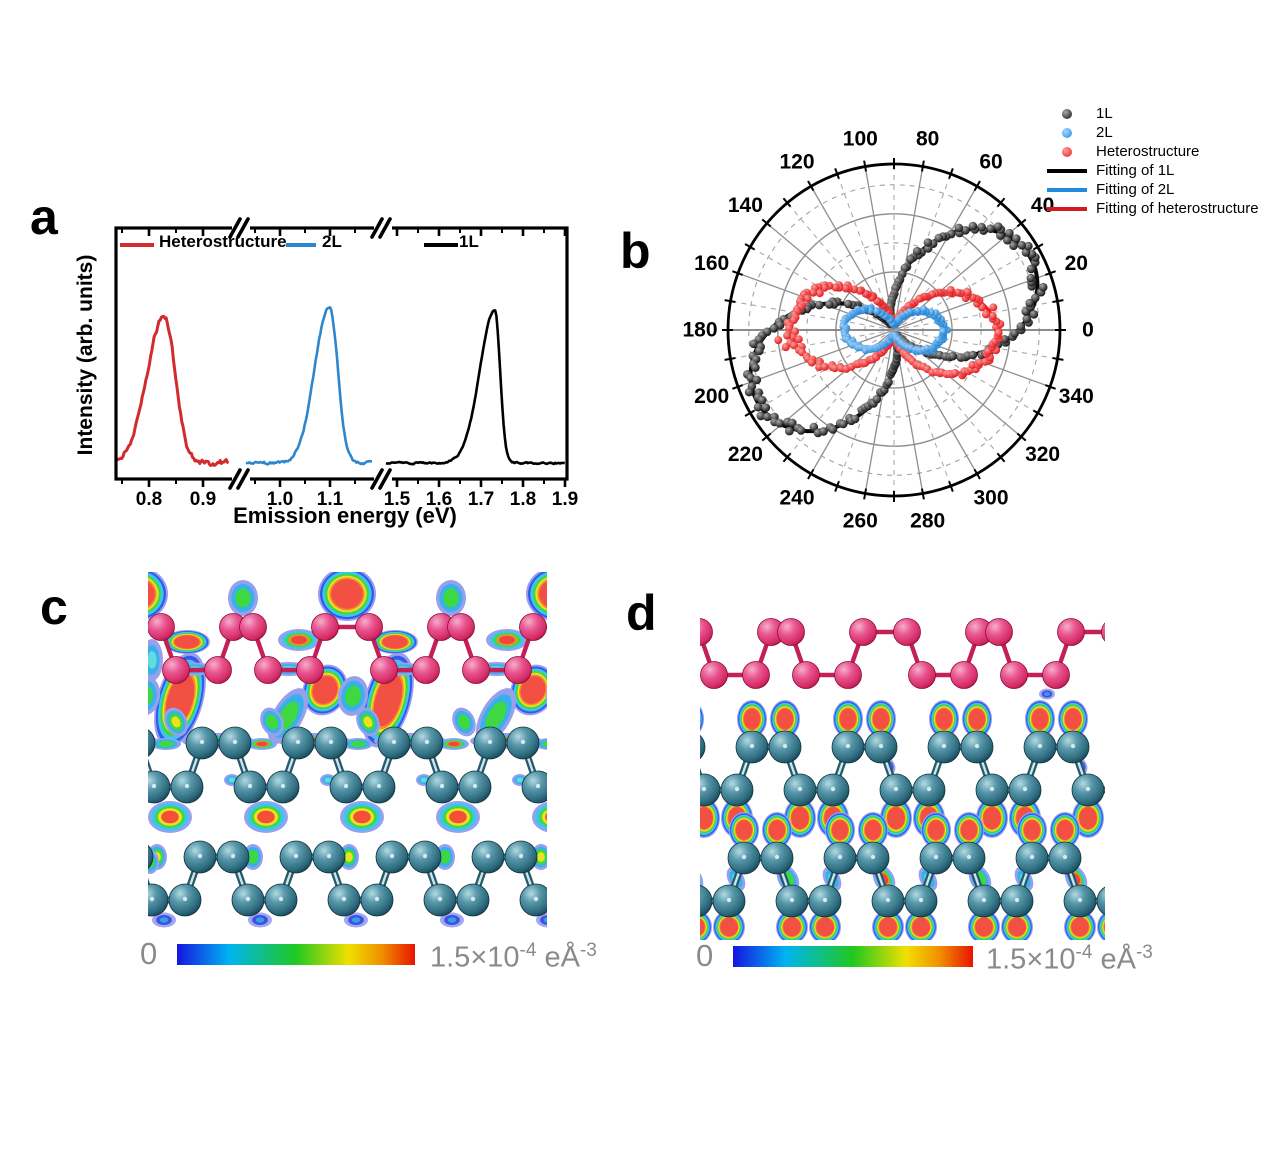  What do you see at coordinates (439, 499) in the screenshot?
I see `x-tick-label: 1.6` at bounding box center [439, 499].